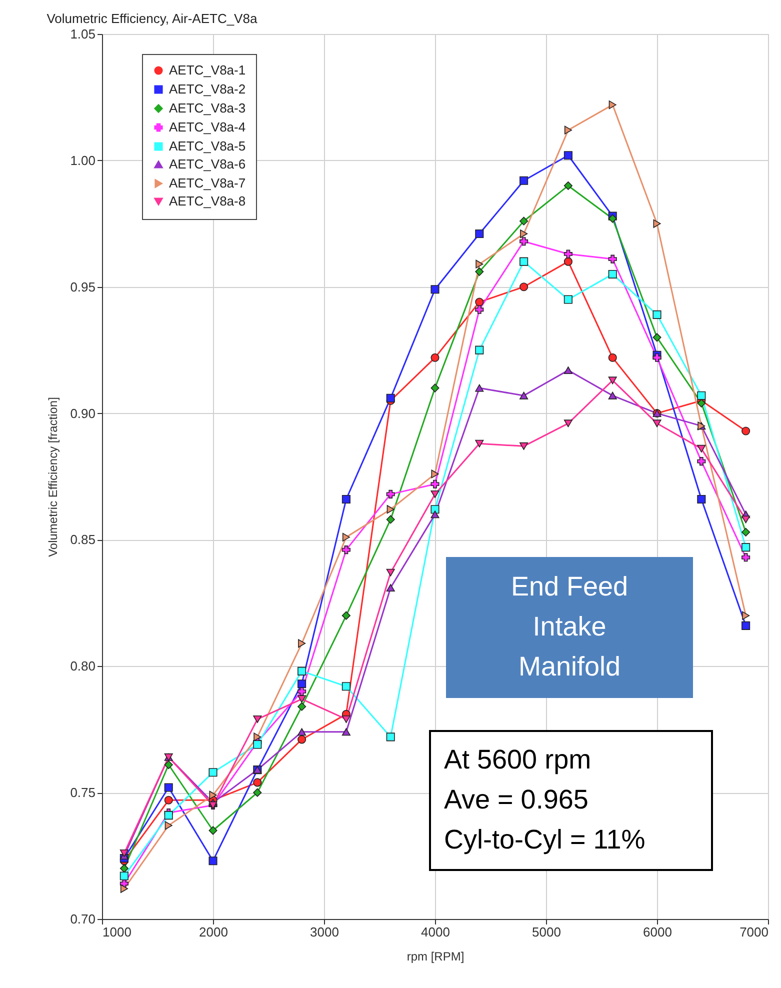 The height and width of the screenshot is (988, 781). What do you see at coordinates (83, 160) in the screenshot?
I see `y-tick-label: 1.00` at bounding box center [83, 160].